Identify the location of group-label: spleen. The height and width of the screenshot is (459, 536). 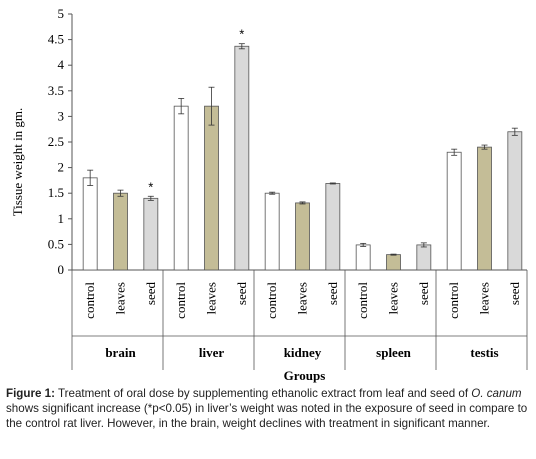
(393, 352).